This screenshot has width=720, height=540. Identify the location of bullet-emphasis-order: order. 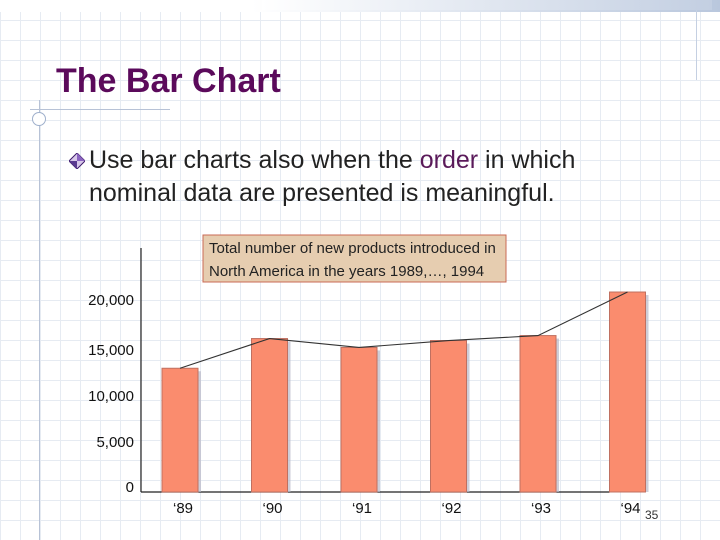
(449, 160).